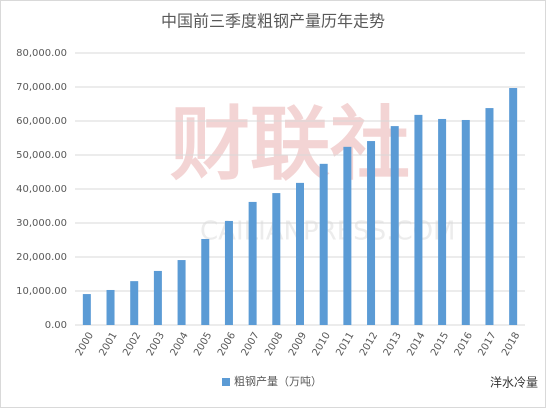 This screenshot has height=408, width=546. Describe the element at coordinates (226, 382) in the screenshot. I see `legend-swatch` at that location.